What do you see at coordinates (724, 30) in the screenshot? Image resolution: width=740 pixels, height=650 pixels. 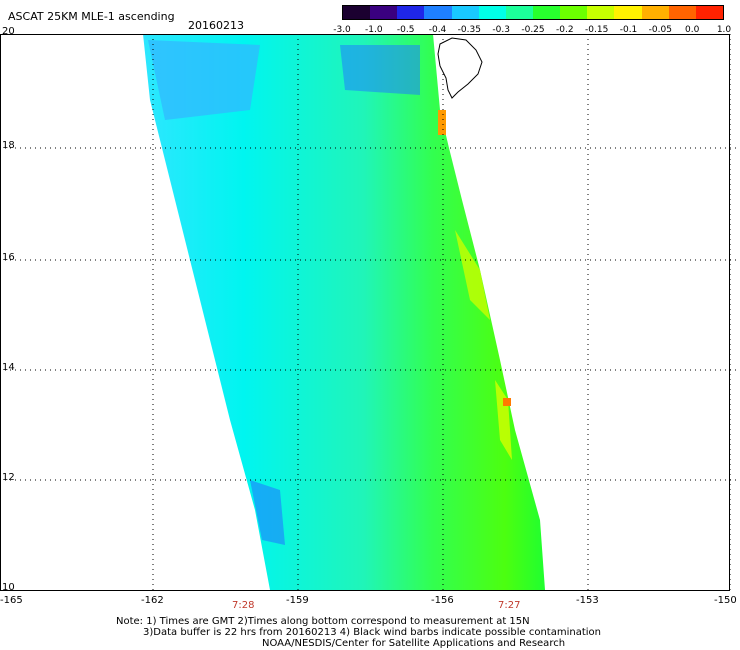 I see `color-scale-label: 1.0` at bounding box center [724, 30].